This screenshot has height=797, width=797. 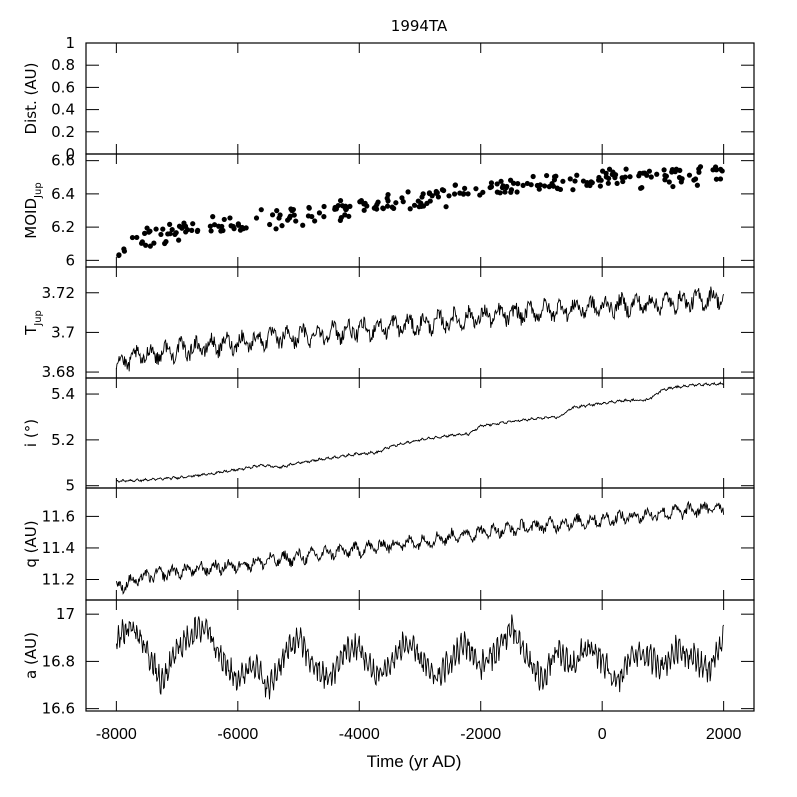 What do you see at coordinates (58, 709) in the screenshot?
I see `y-tick-label-a-0: 16.6` at bounding box center [58, 709].